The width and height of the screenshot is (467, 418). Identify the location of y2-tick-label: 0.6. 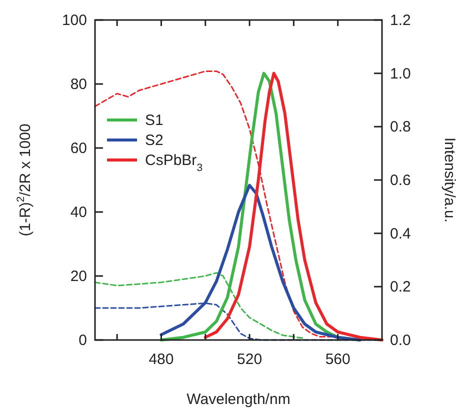
(400, 180).